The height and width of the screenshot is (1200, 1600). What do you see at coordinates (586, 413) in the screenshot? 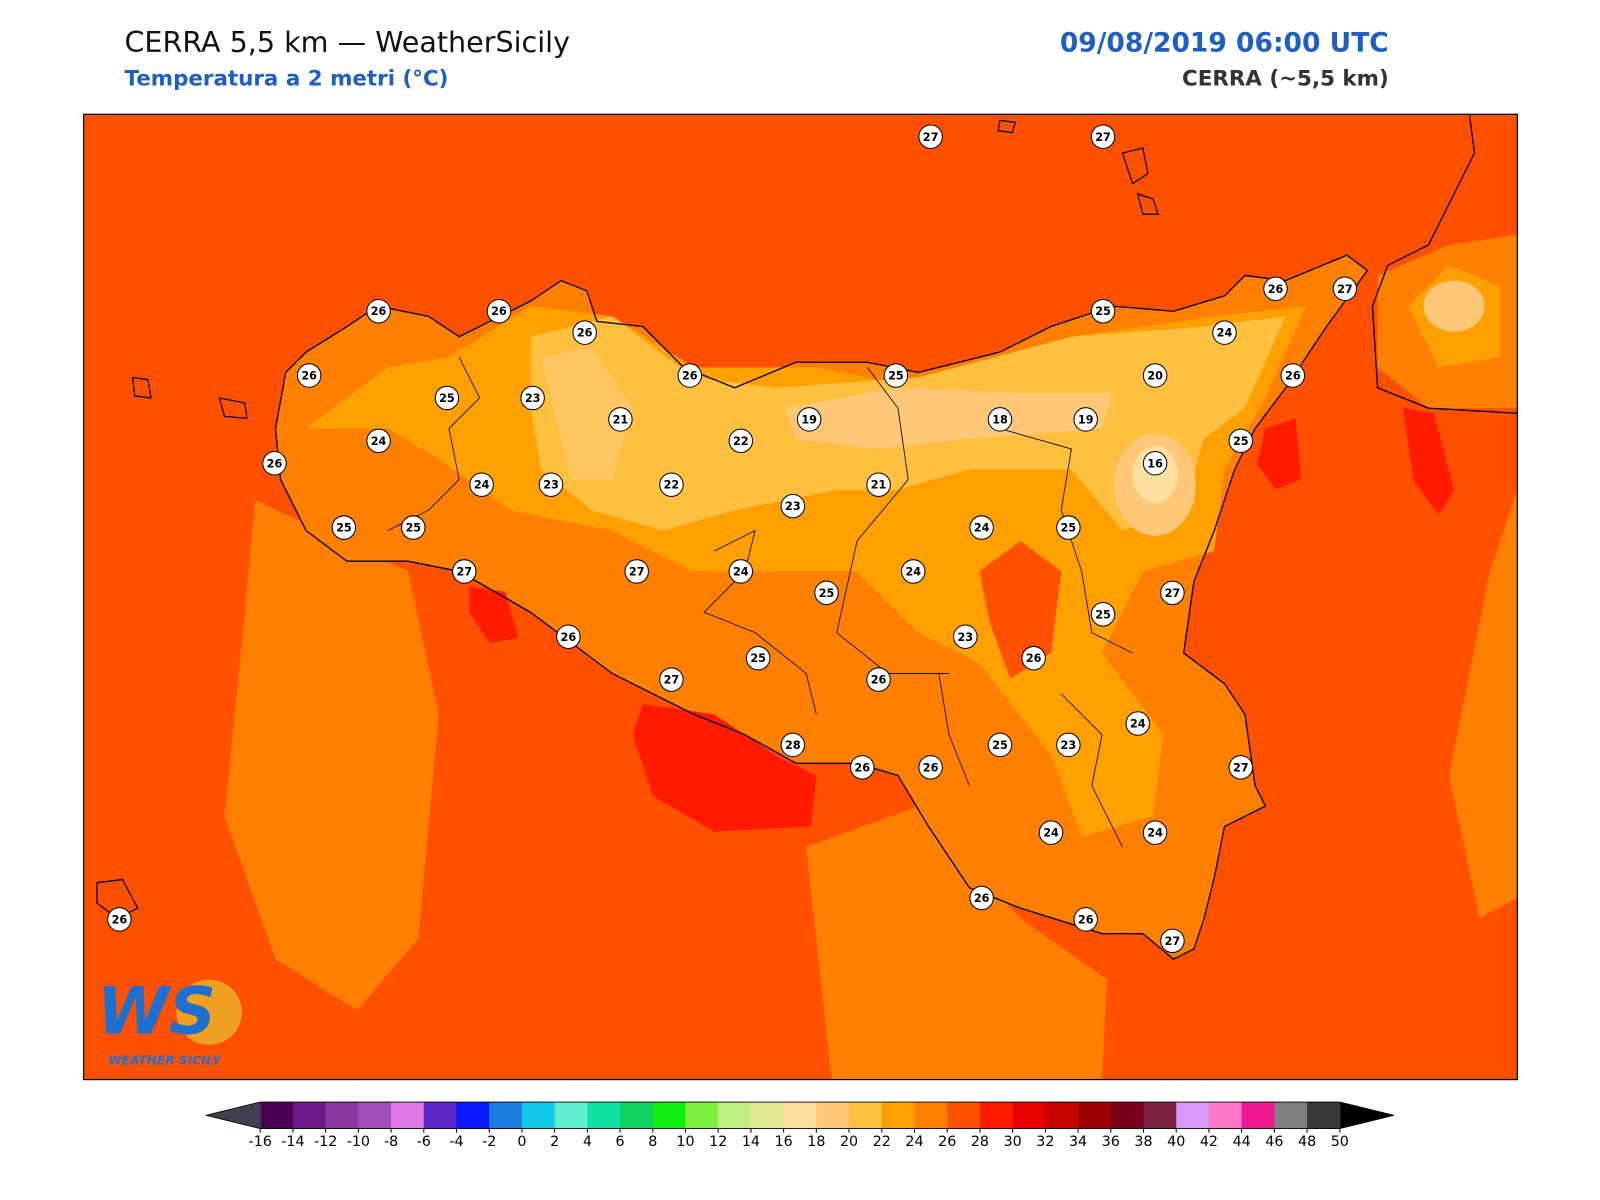
I see `sicily-field` at bounding box center [586, 413].